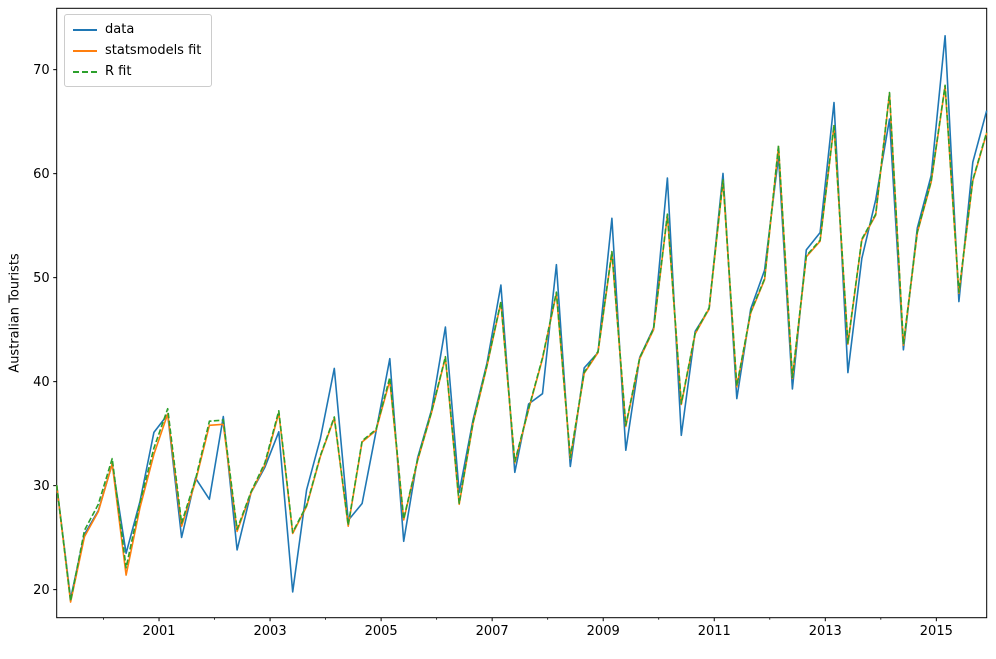  I want to click on legend-label-data: data, so click(120, 29).